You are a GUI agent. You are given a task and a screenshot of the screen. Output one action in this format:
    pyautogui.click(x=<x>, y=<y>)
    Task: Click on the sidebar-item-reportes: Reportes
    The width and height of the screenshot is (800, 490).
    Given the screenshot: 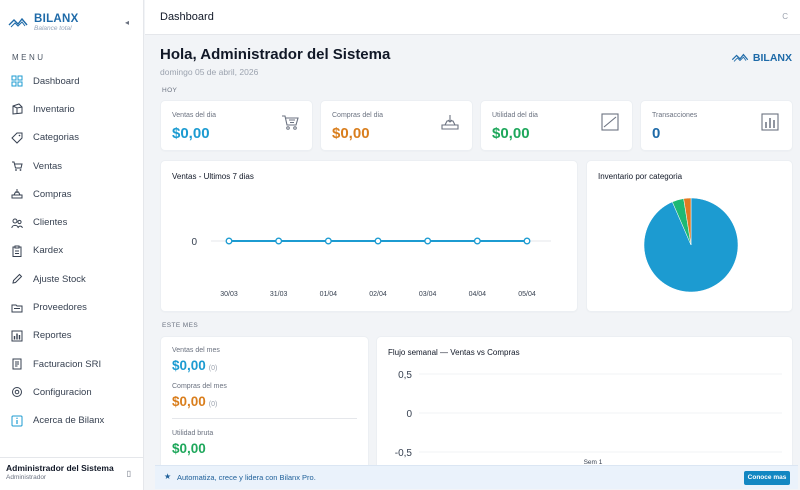 What is the action you would take?
    pyautogui.click(x=71, y=336)
    